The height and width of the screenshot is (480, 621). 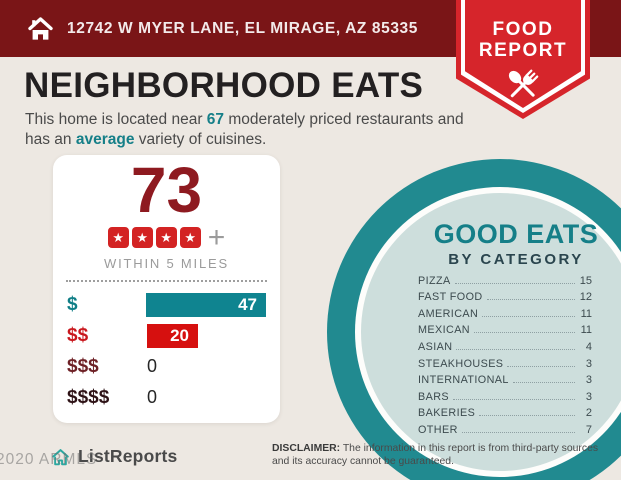 I want to click on good-eats-subtitle: BY CATEGORY, so click(x=516, y=259).